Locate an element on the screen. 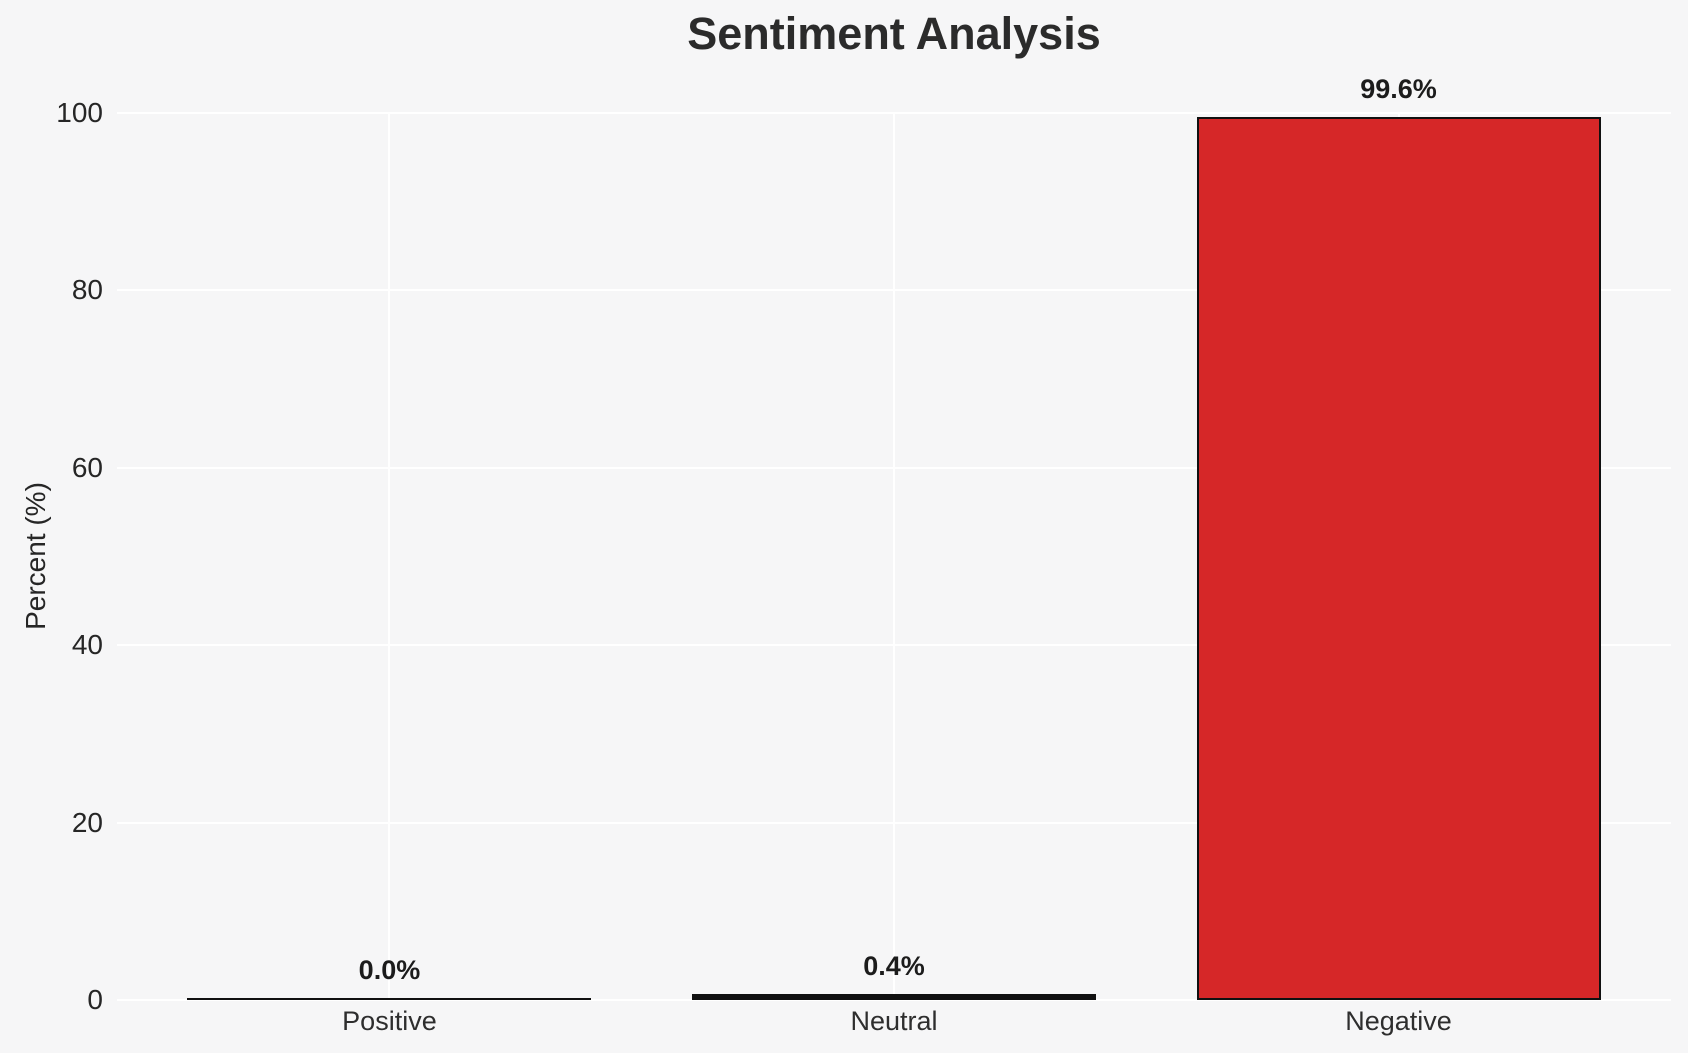 Image resolution: width=1688 pixels, height=1053 pixels. chart-title: Sentiment Analysis is located at coordinates (894, 33).